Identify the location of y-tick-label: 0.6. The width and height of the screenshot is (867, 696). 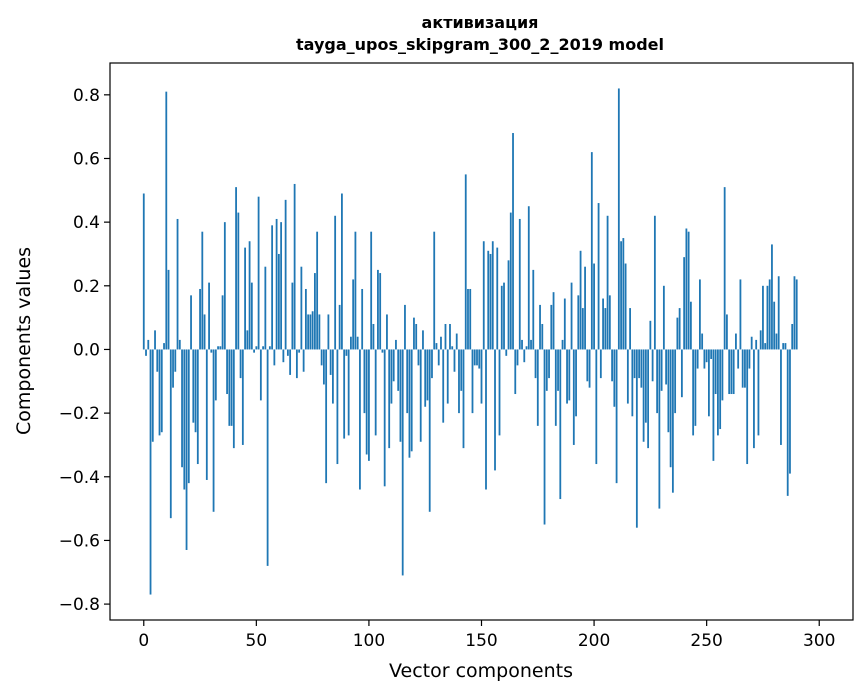
(86, 159).